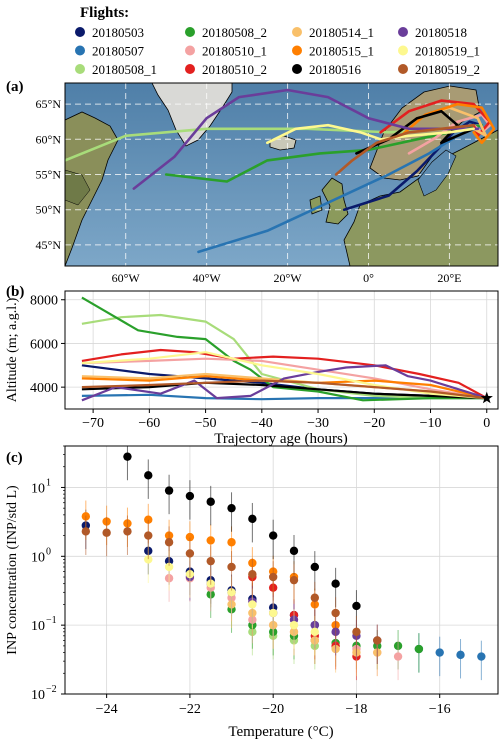 The height and width of the screenshot is (744, 500). Describe the element at coordinates (49, 139) in the screenshot. I see `map-y-tick-3: 60°N` at that location.